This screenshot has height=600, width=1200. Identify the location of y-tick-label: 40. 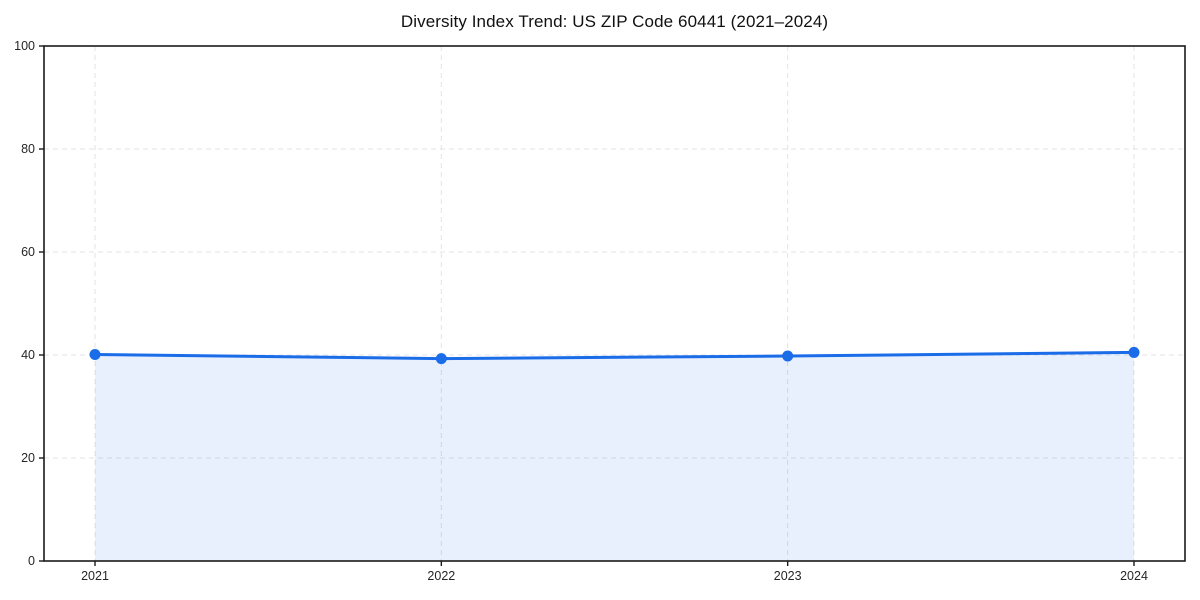
(28, 355).